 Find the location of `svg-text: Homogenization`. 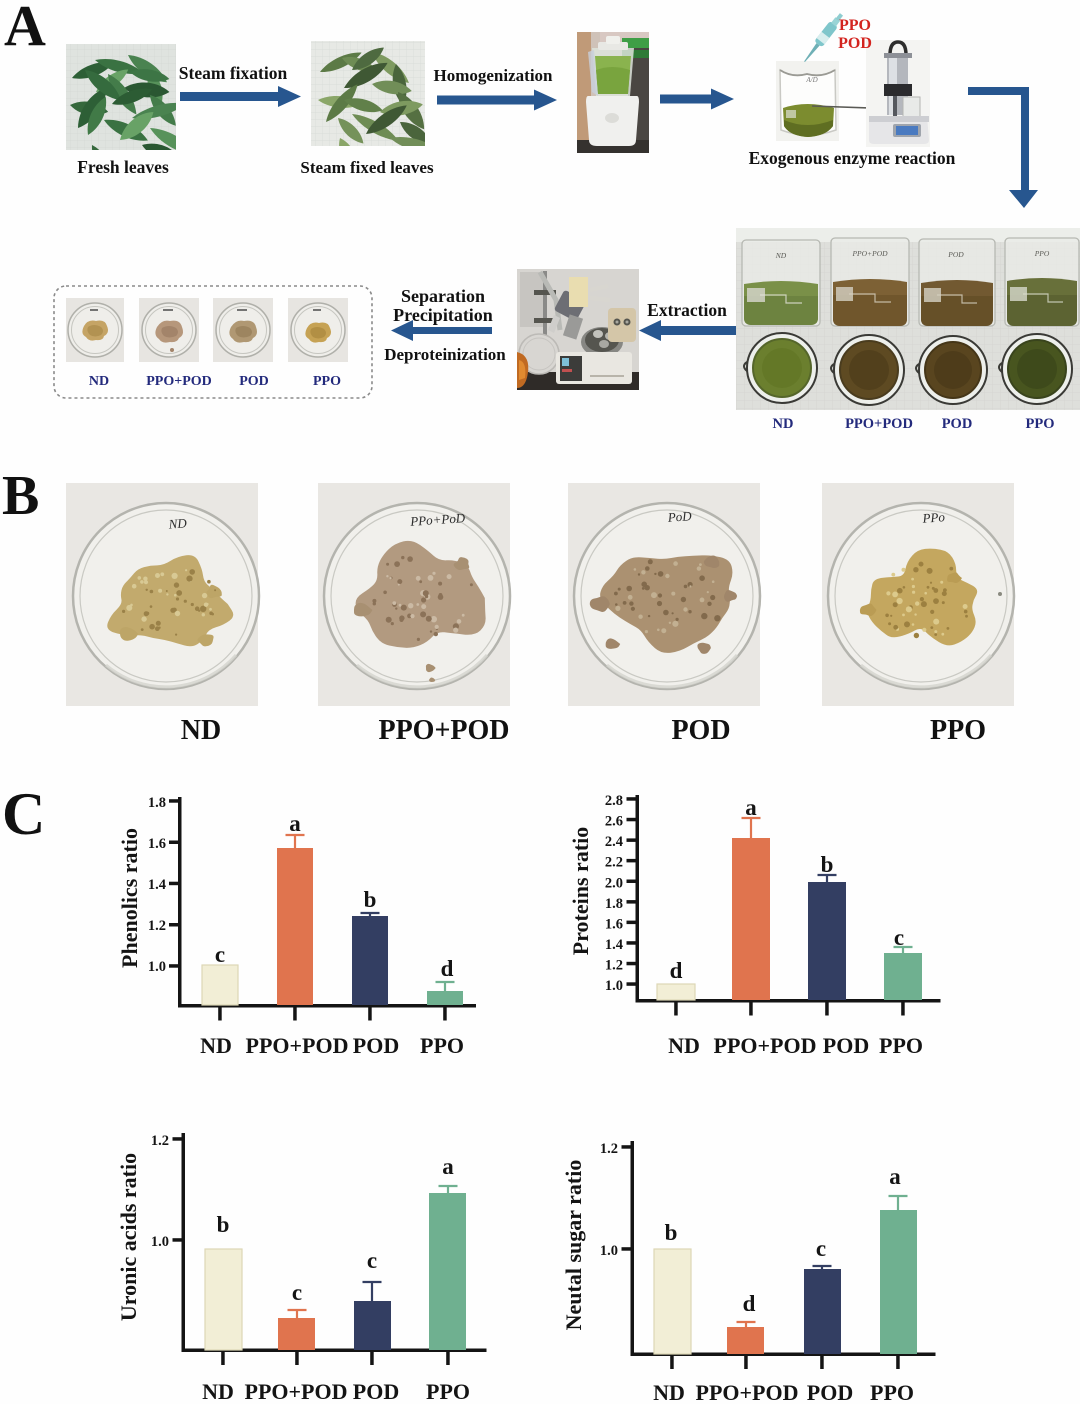

svg-text: Homogenization is located at coordinates (494, 75).